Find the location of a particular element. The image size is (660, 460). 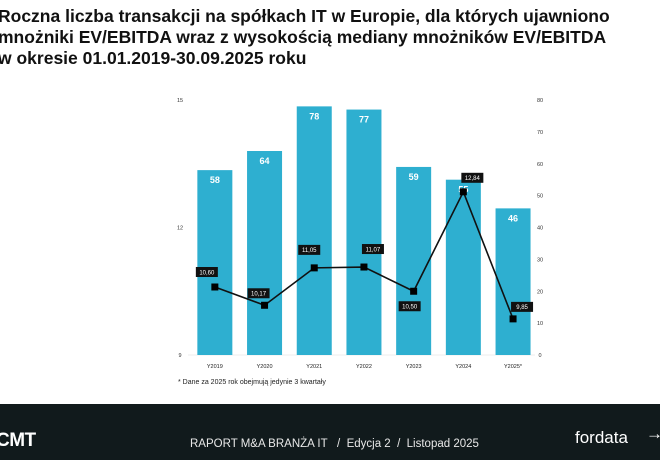

left-tick-label: 15 is located at coordinates (180, 101).